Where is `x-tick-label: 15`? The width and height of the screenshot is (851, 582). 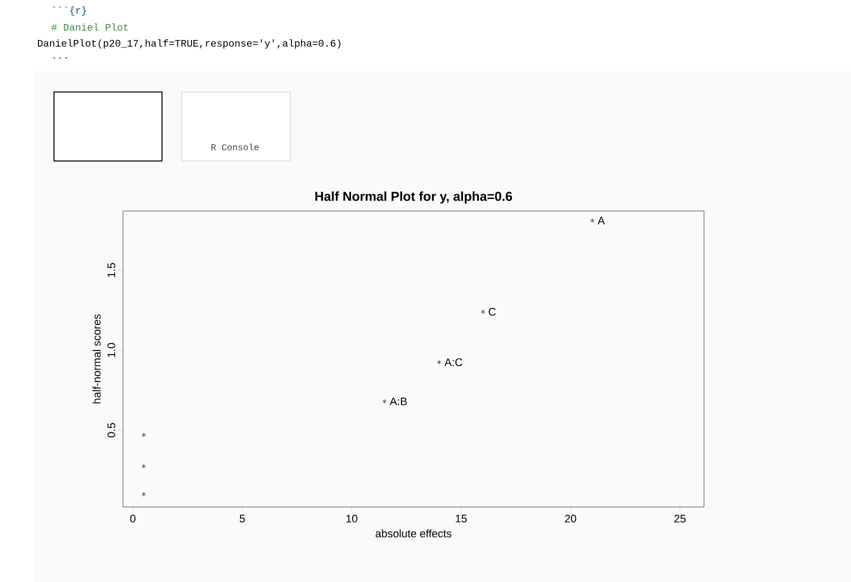
x-tick-label: 15 is located at coordinates (461, 518).